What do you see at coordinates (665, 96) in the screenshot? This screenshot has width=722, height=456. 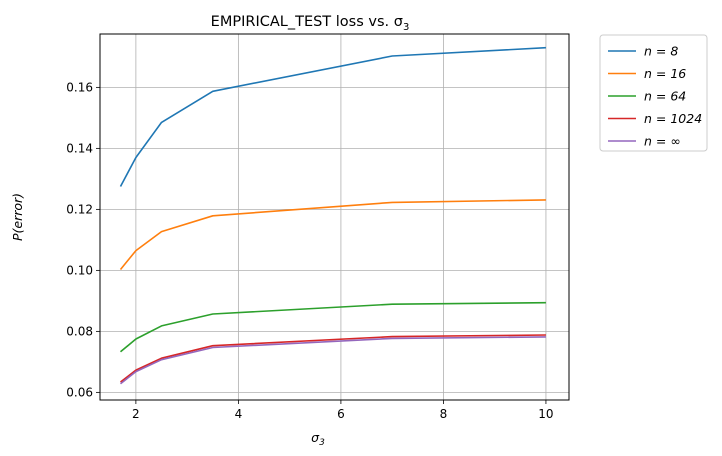 I see `legend-label: n = 64` at bounding box center [665, 96].